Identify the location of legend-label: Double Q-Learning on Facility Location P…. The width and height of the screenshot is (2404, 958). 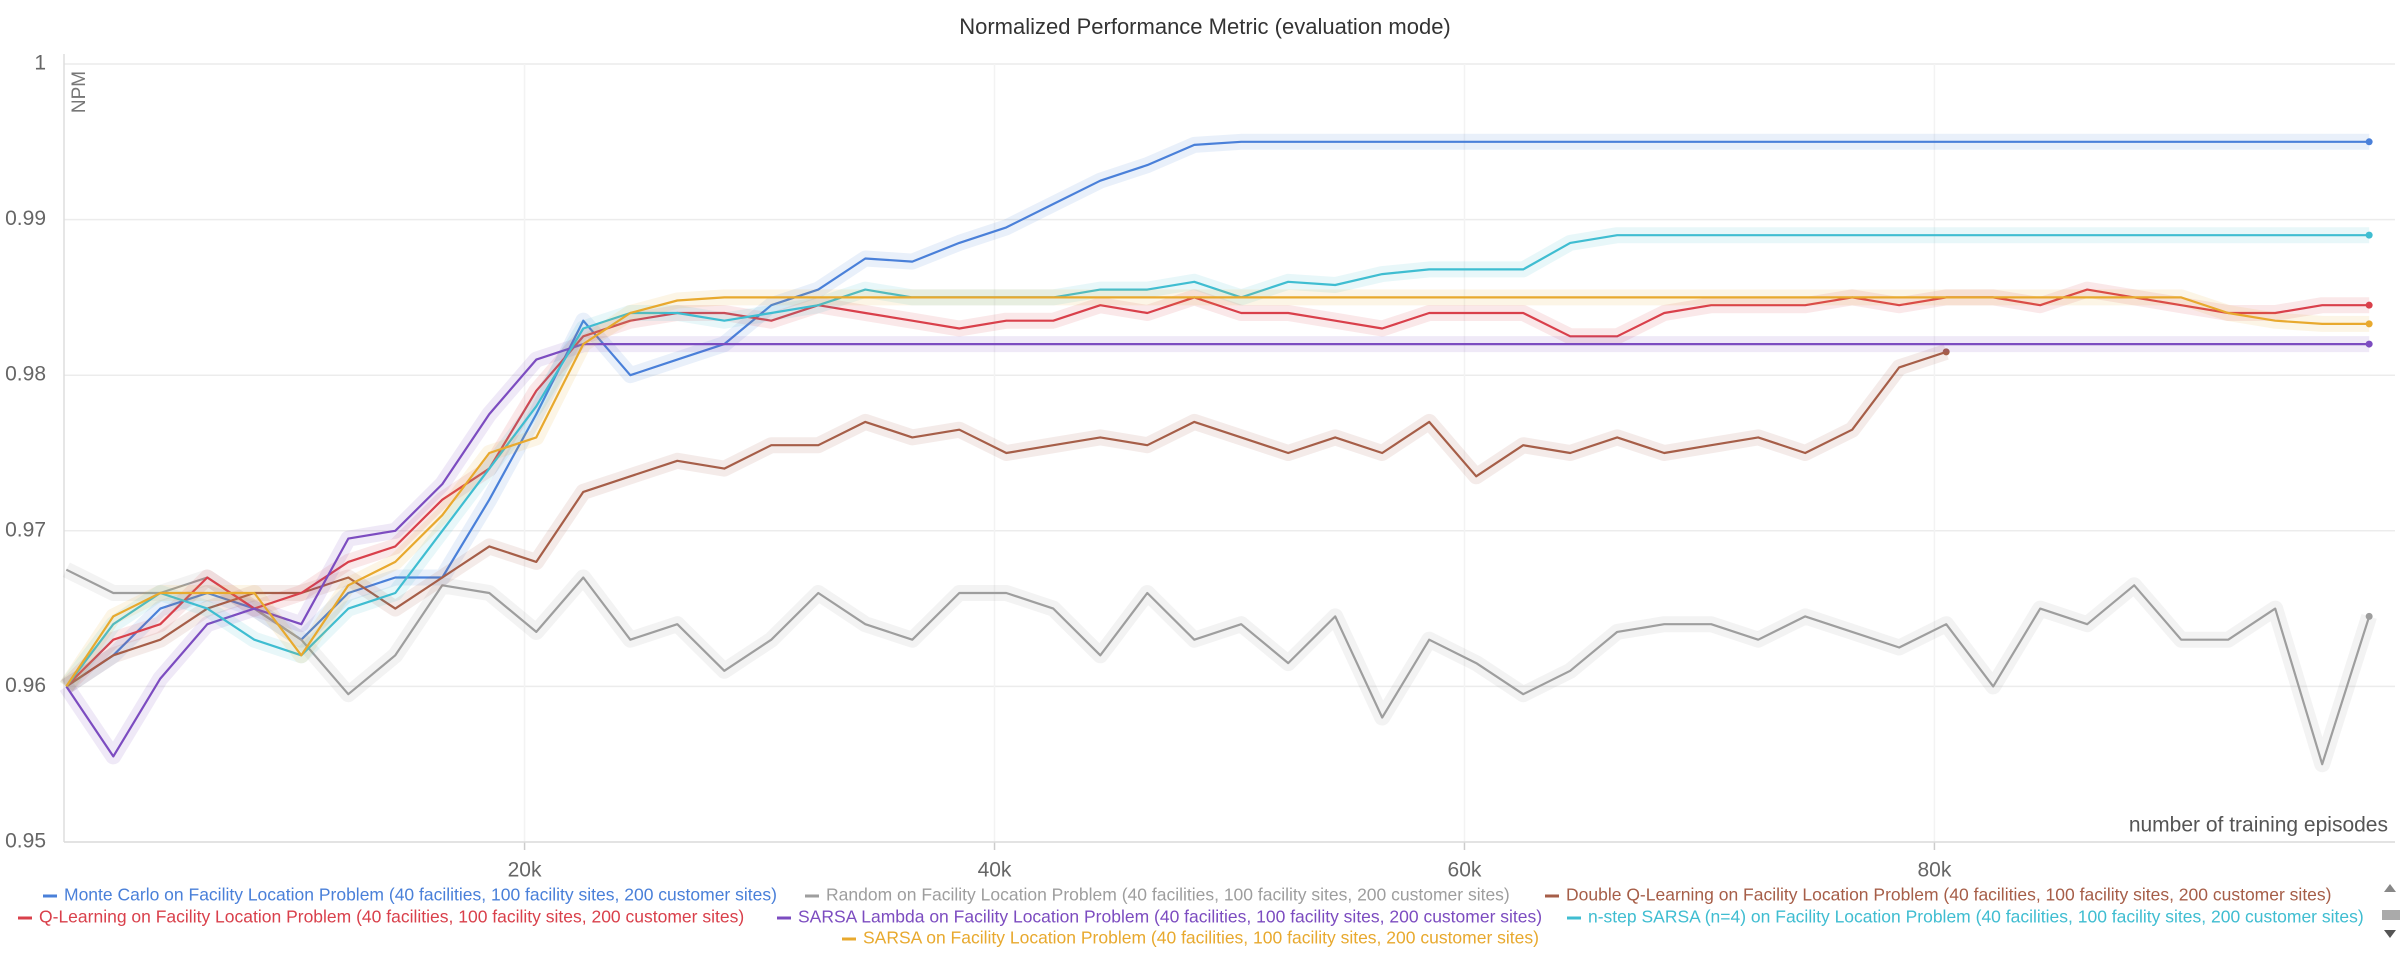
(1949, 895).